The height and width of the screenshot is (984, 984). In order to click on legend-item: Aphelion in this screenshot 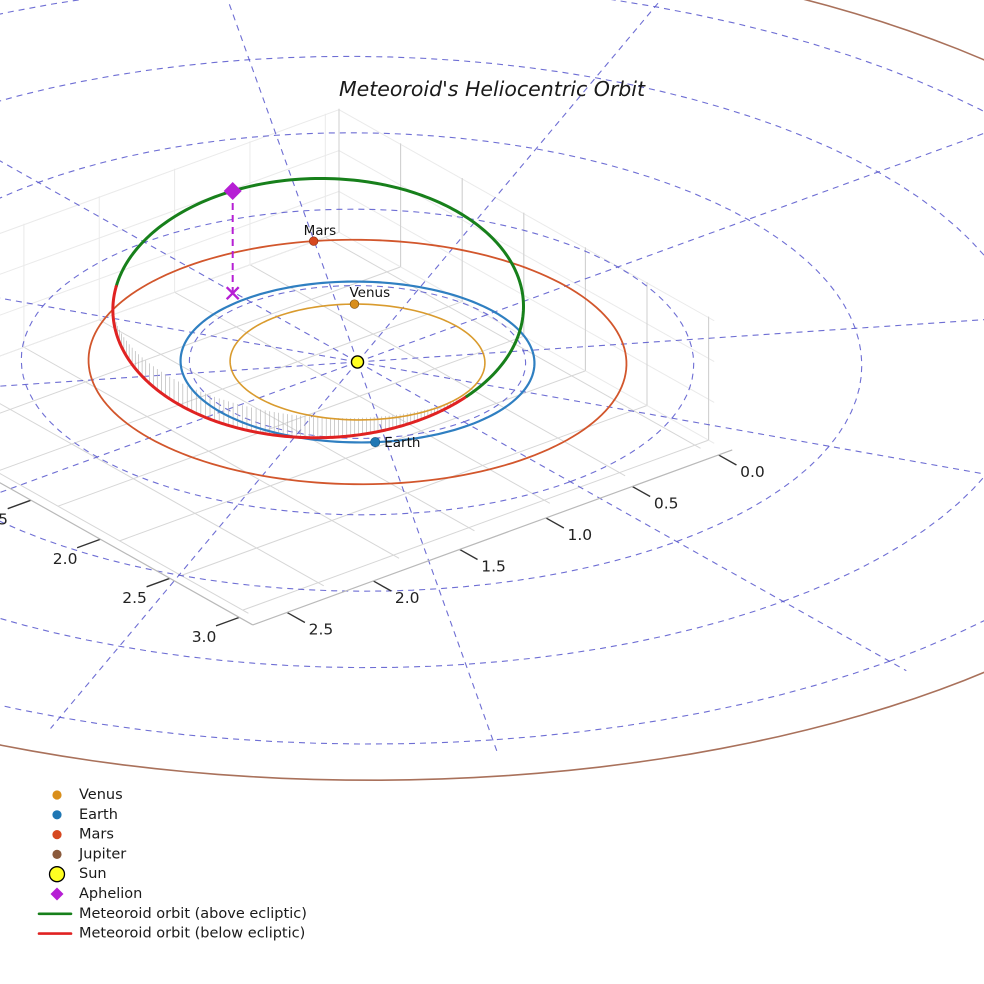, I will do `click(96, 894)`.